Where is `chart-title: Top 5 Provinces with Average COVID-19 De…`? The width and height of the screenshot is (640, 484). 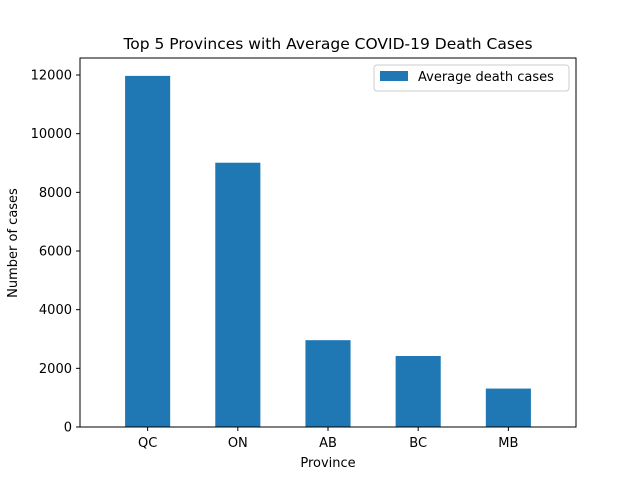
chart-title: Top 5 Provinces with Average COVID-19 De… is located at coordinates (327, 44).